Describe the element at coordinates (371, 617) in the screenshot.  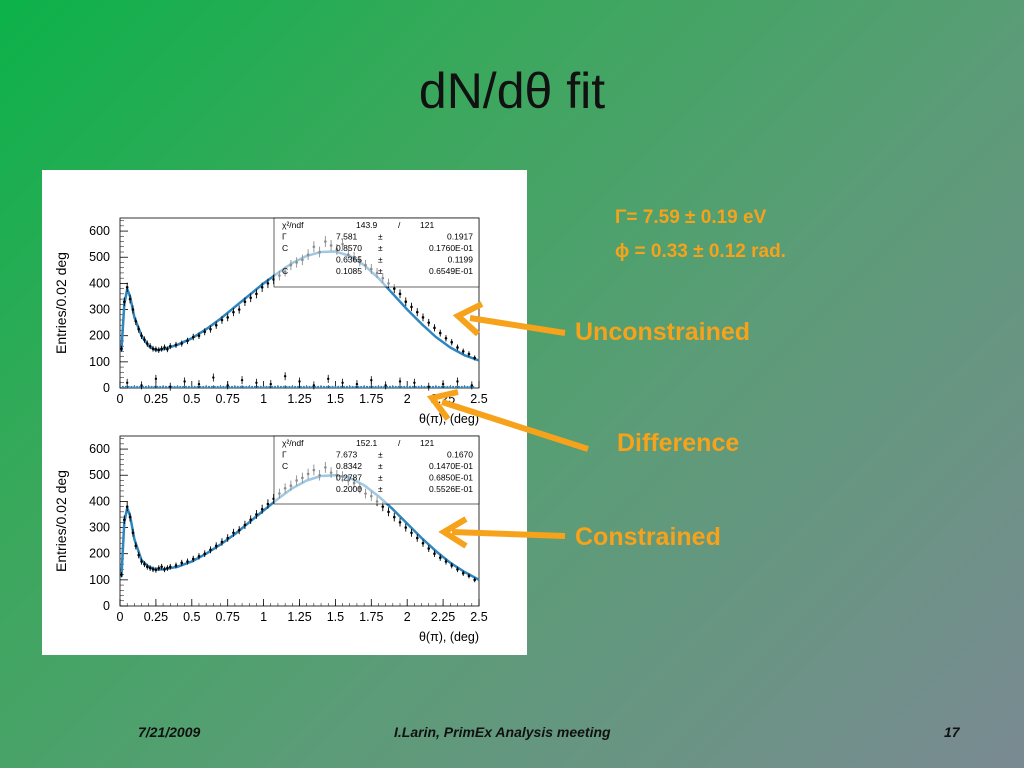
I see `x-tick-label: 1.75` at that location.